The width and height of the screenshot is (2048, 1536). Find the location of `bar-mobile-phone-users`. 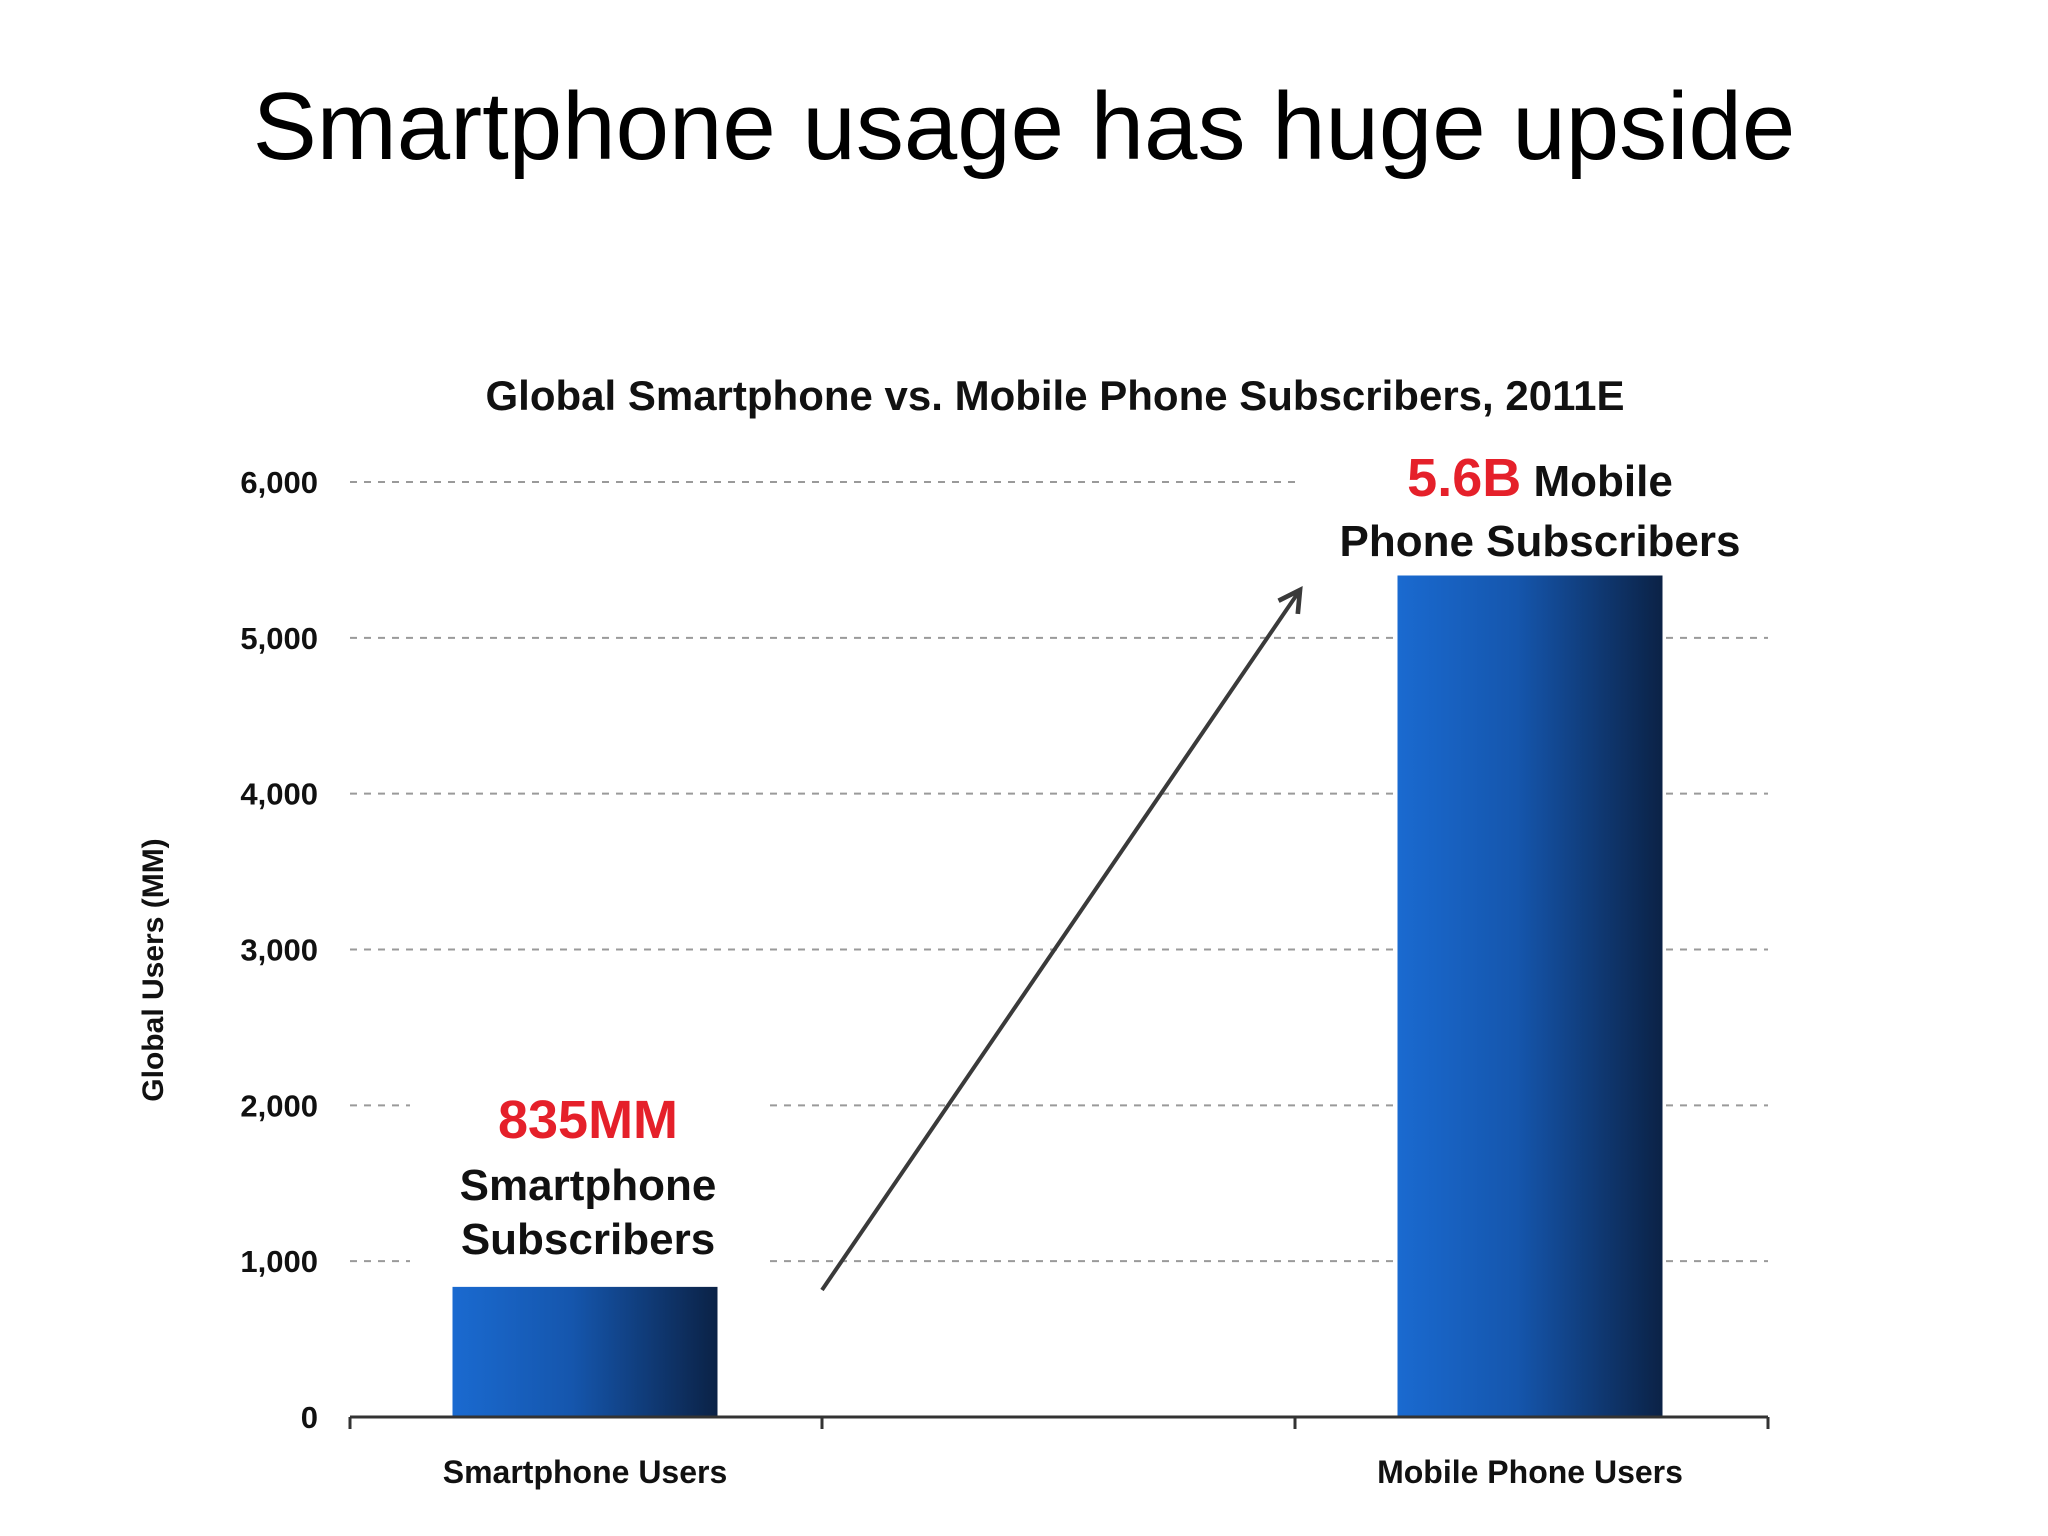

bar-mobile-phone-users is located at coordinates (1530, 996).